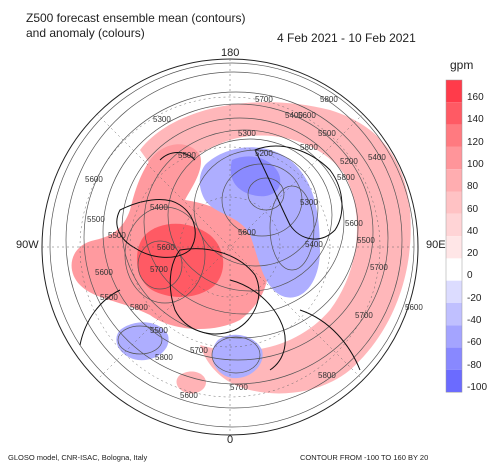 Image resolution: width=500 pixels, height=474 pixels. I want to click on colorbar-tick-label: 0, so click(470, 276).